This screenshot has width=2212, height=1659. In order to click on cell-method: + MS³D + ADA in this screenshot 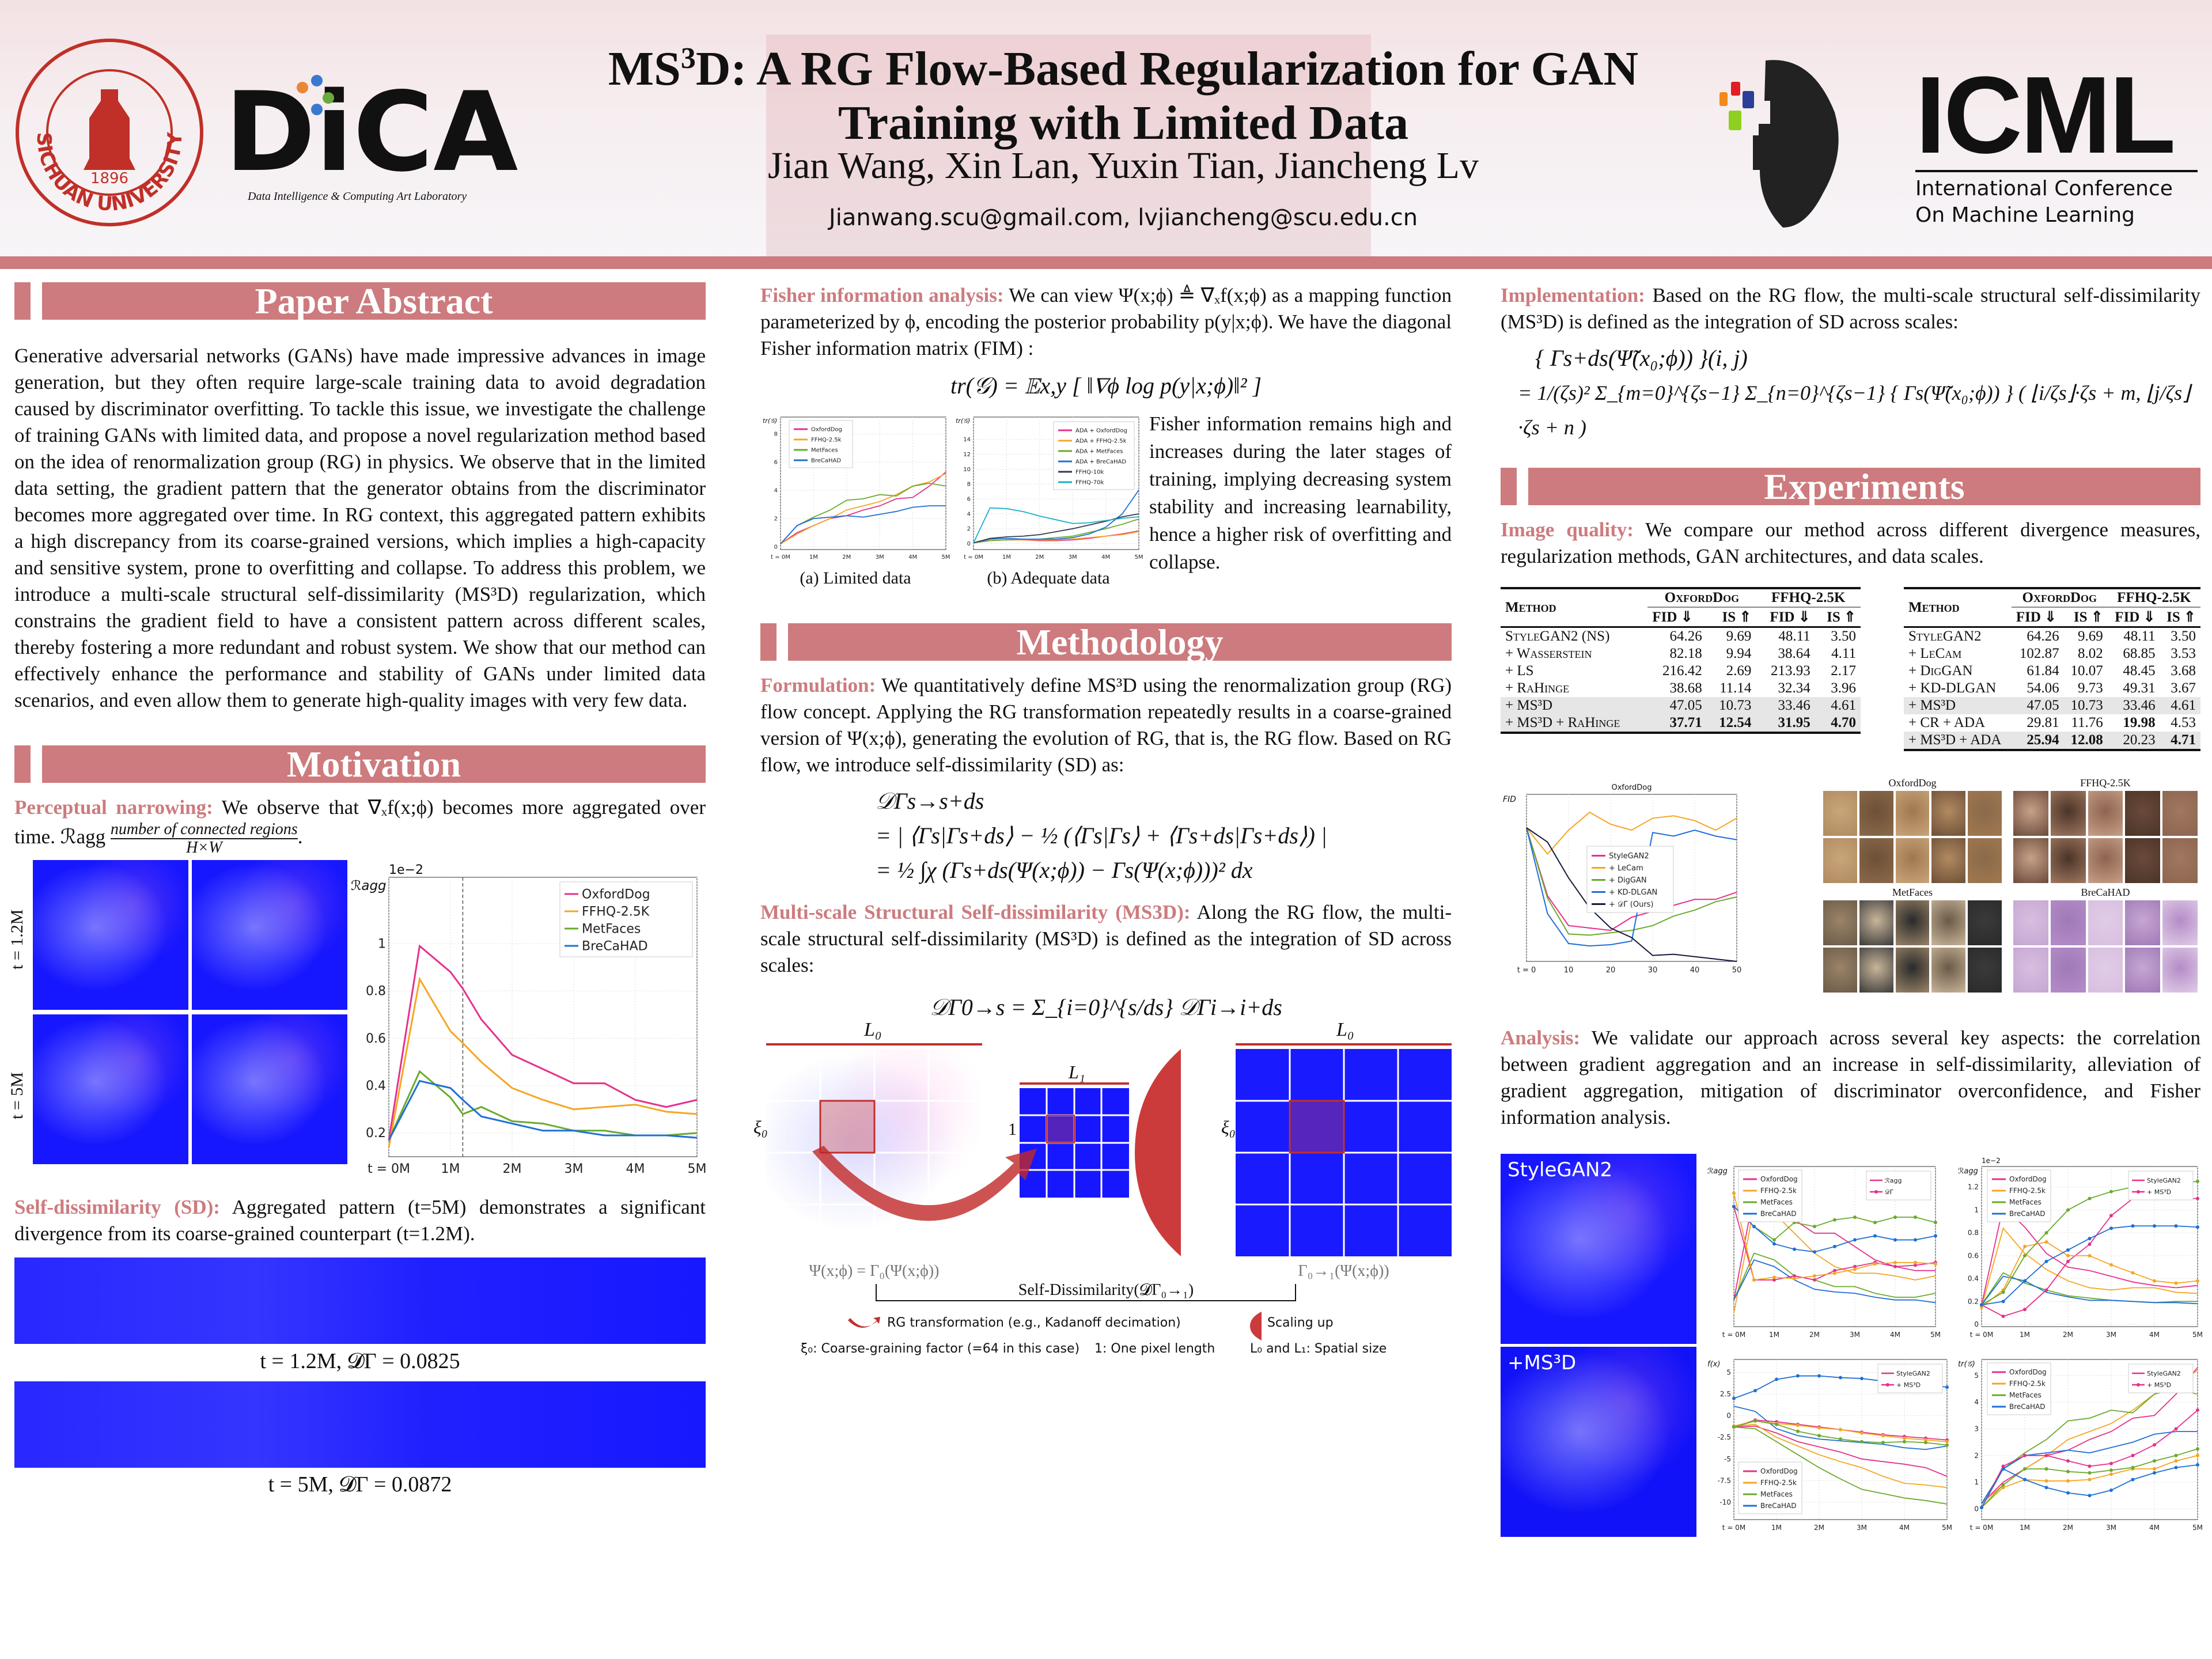, I will do `click(1955, 740)`.